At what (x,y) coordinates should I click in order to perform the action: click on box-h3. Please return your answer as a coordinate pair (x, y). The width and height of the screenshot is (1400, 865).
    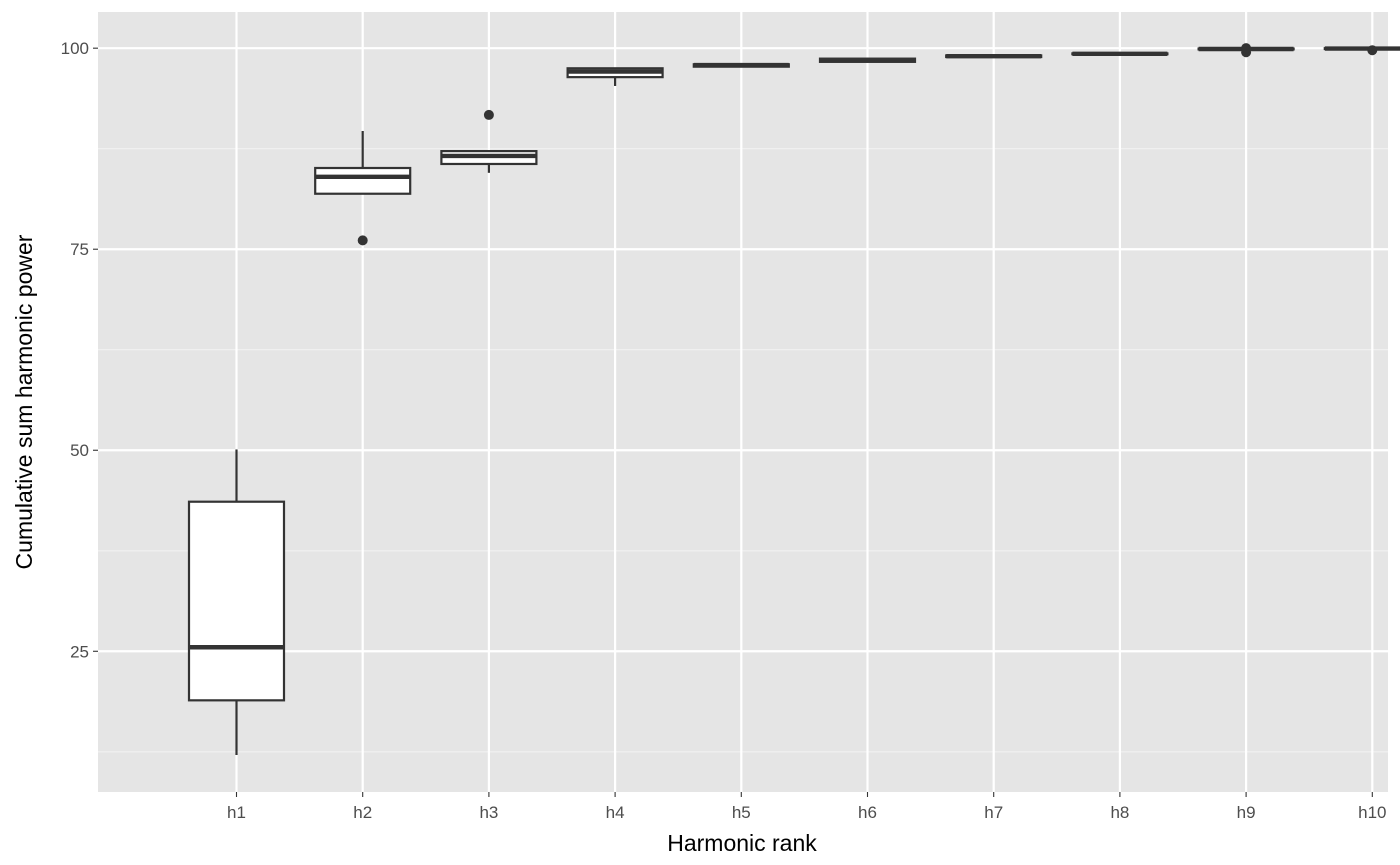
    Looking at the image, I should click on (489, 141).